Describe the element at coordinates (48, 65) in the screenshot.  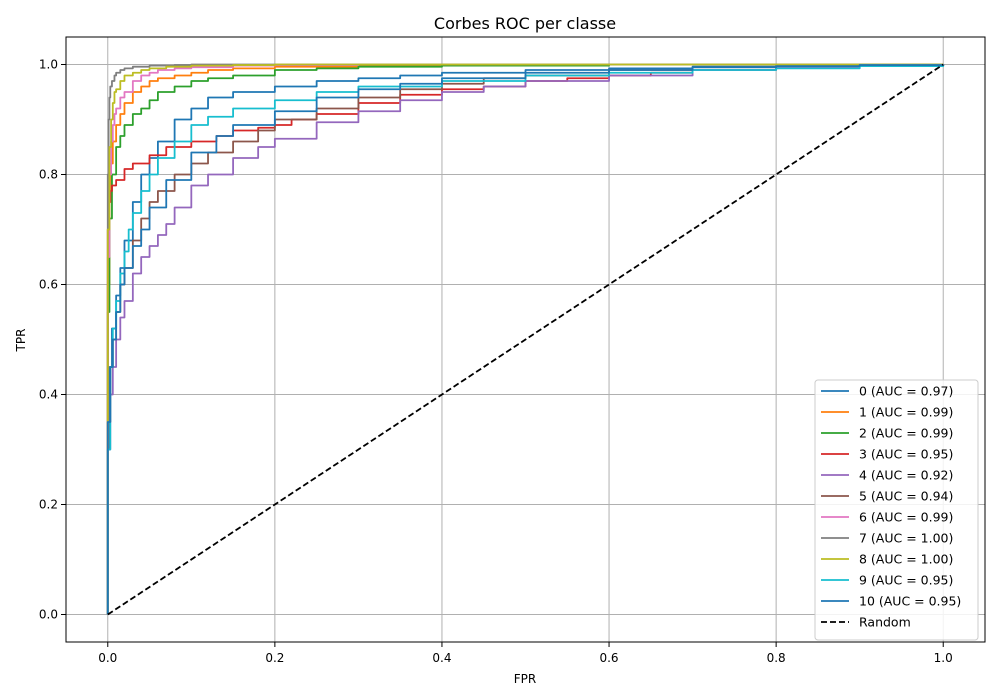
I see `y-tick-label: 1.0` at that location.